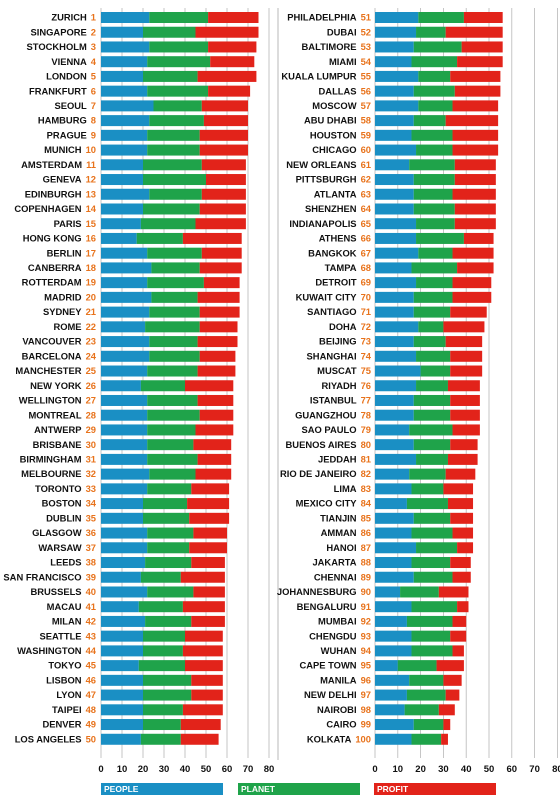 Image resolution: width=560 pixels, height=805 pixels. What do you see at coordinates (91, 738) in the screenshot?
I see `city-rank: 50` at bounding box center [91, 738].